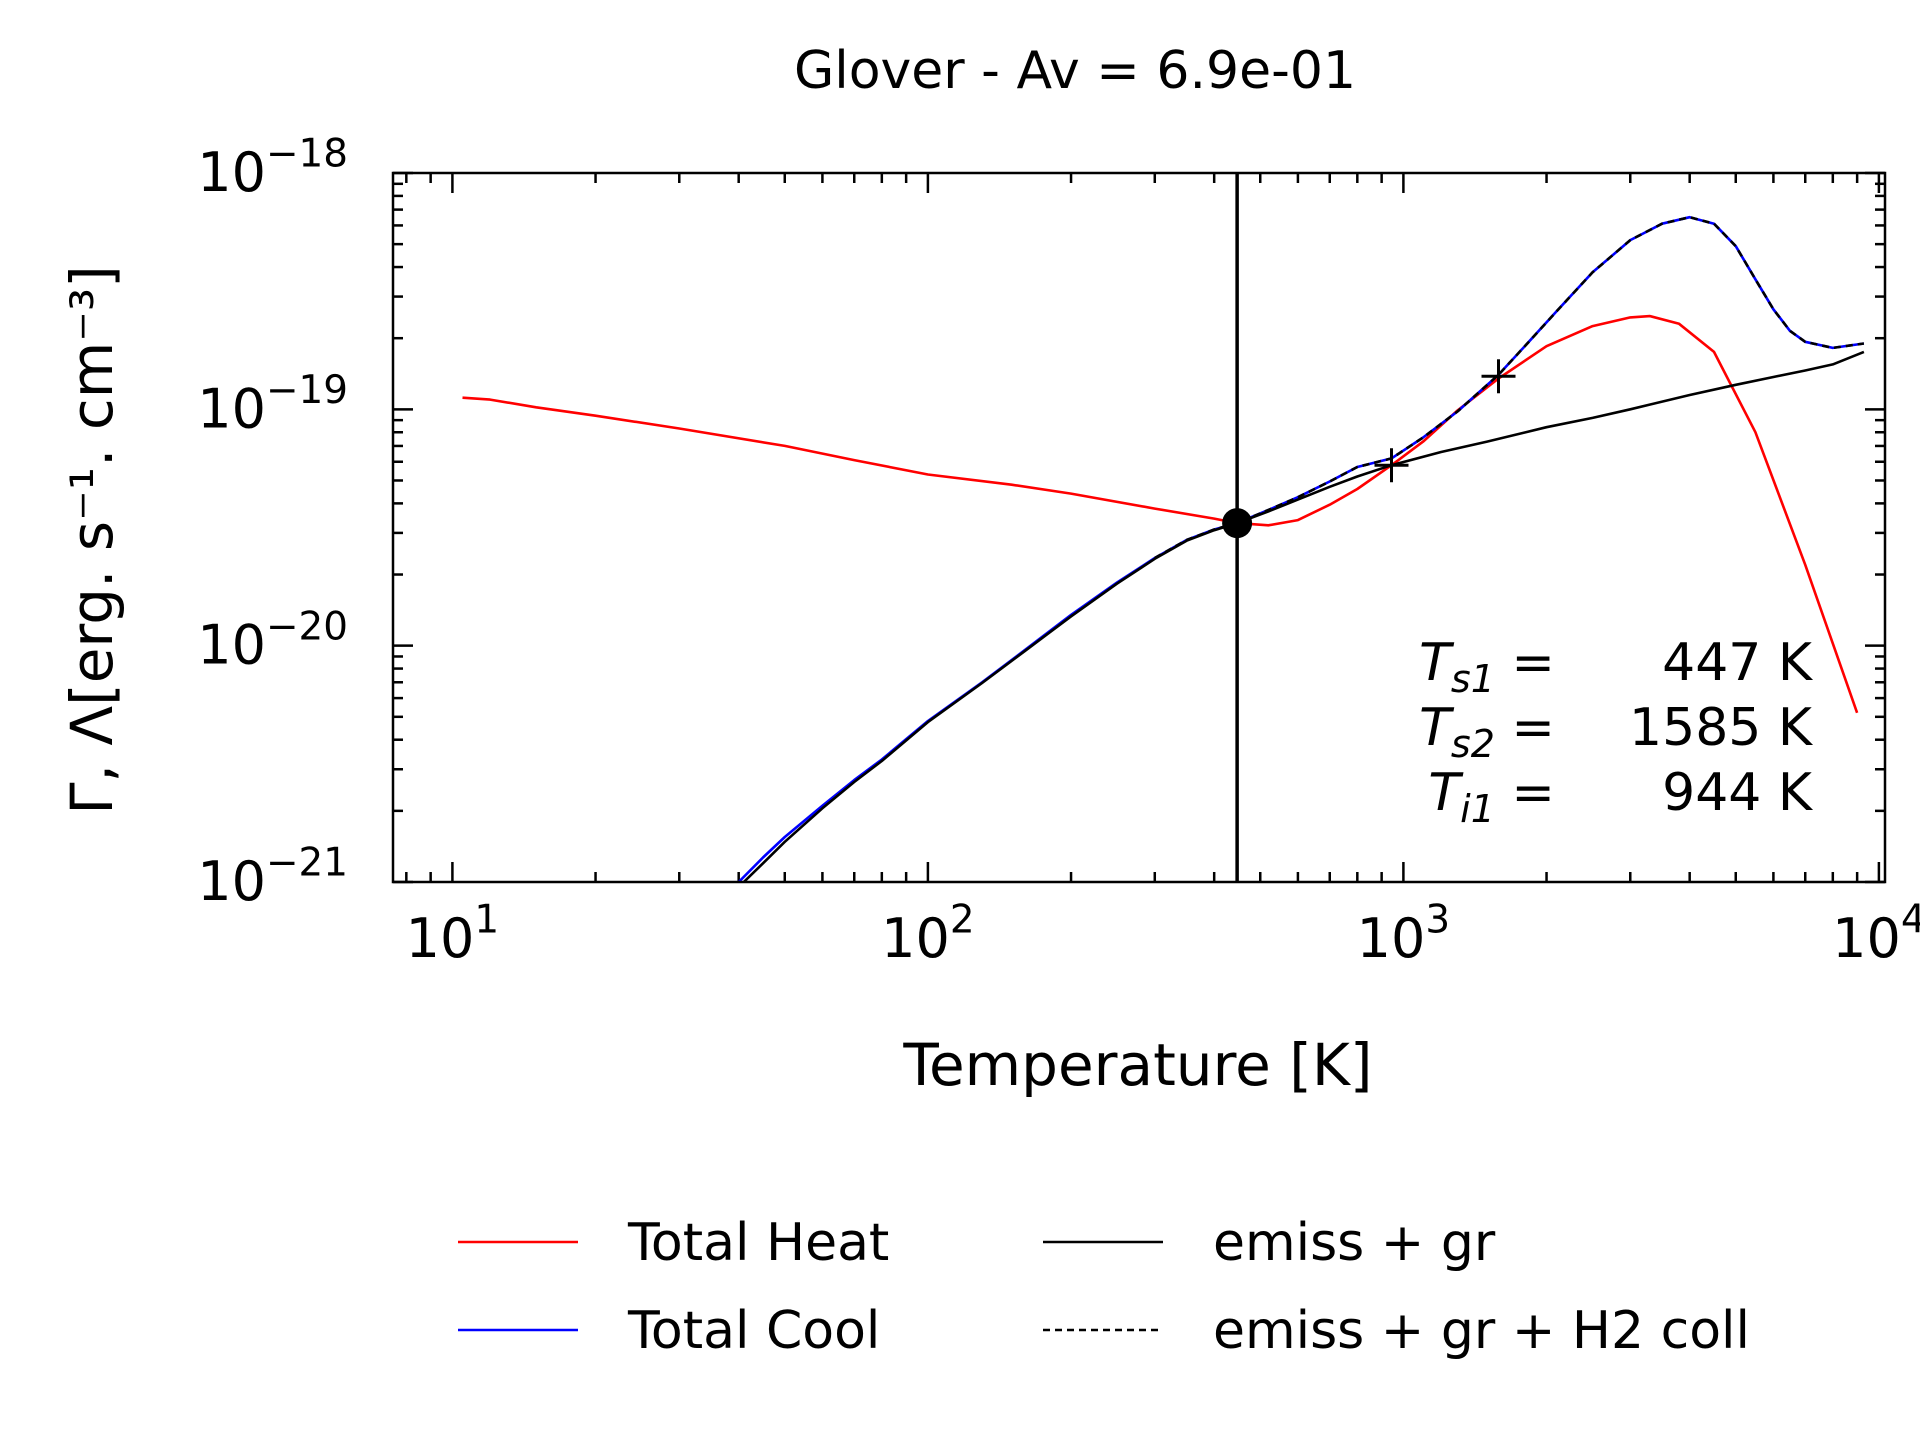 This screenshot has height=1440, width=1920. Describe the element at coordinates (753, 1331) in the screenshot. I see `legend-label-1: Total Cool` at that location.